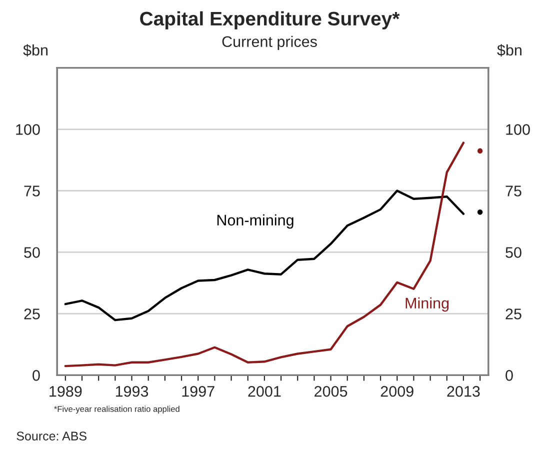  What do you see at coordinates (427, 304) in the screenshot?
I see `series-label: Mining` at bounding box center [427, 304].